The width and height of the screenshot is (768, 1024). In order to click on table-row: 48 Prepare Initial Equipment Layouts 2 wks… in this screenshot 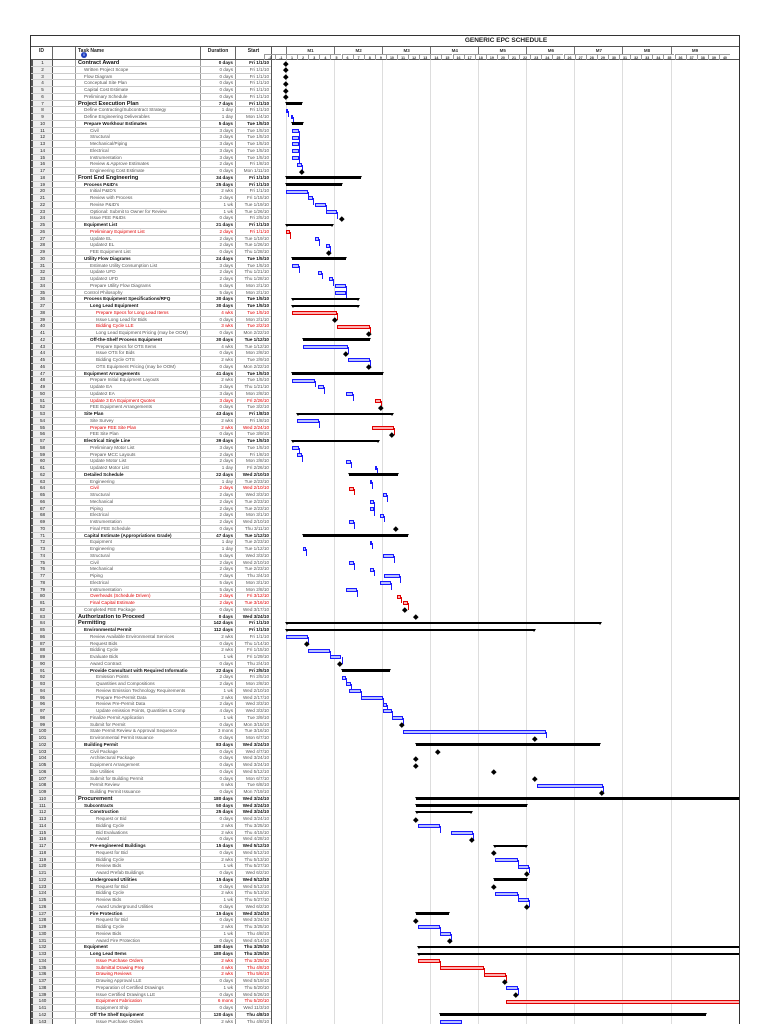, I will do `click(151, 380)`.